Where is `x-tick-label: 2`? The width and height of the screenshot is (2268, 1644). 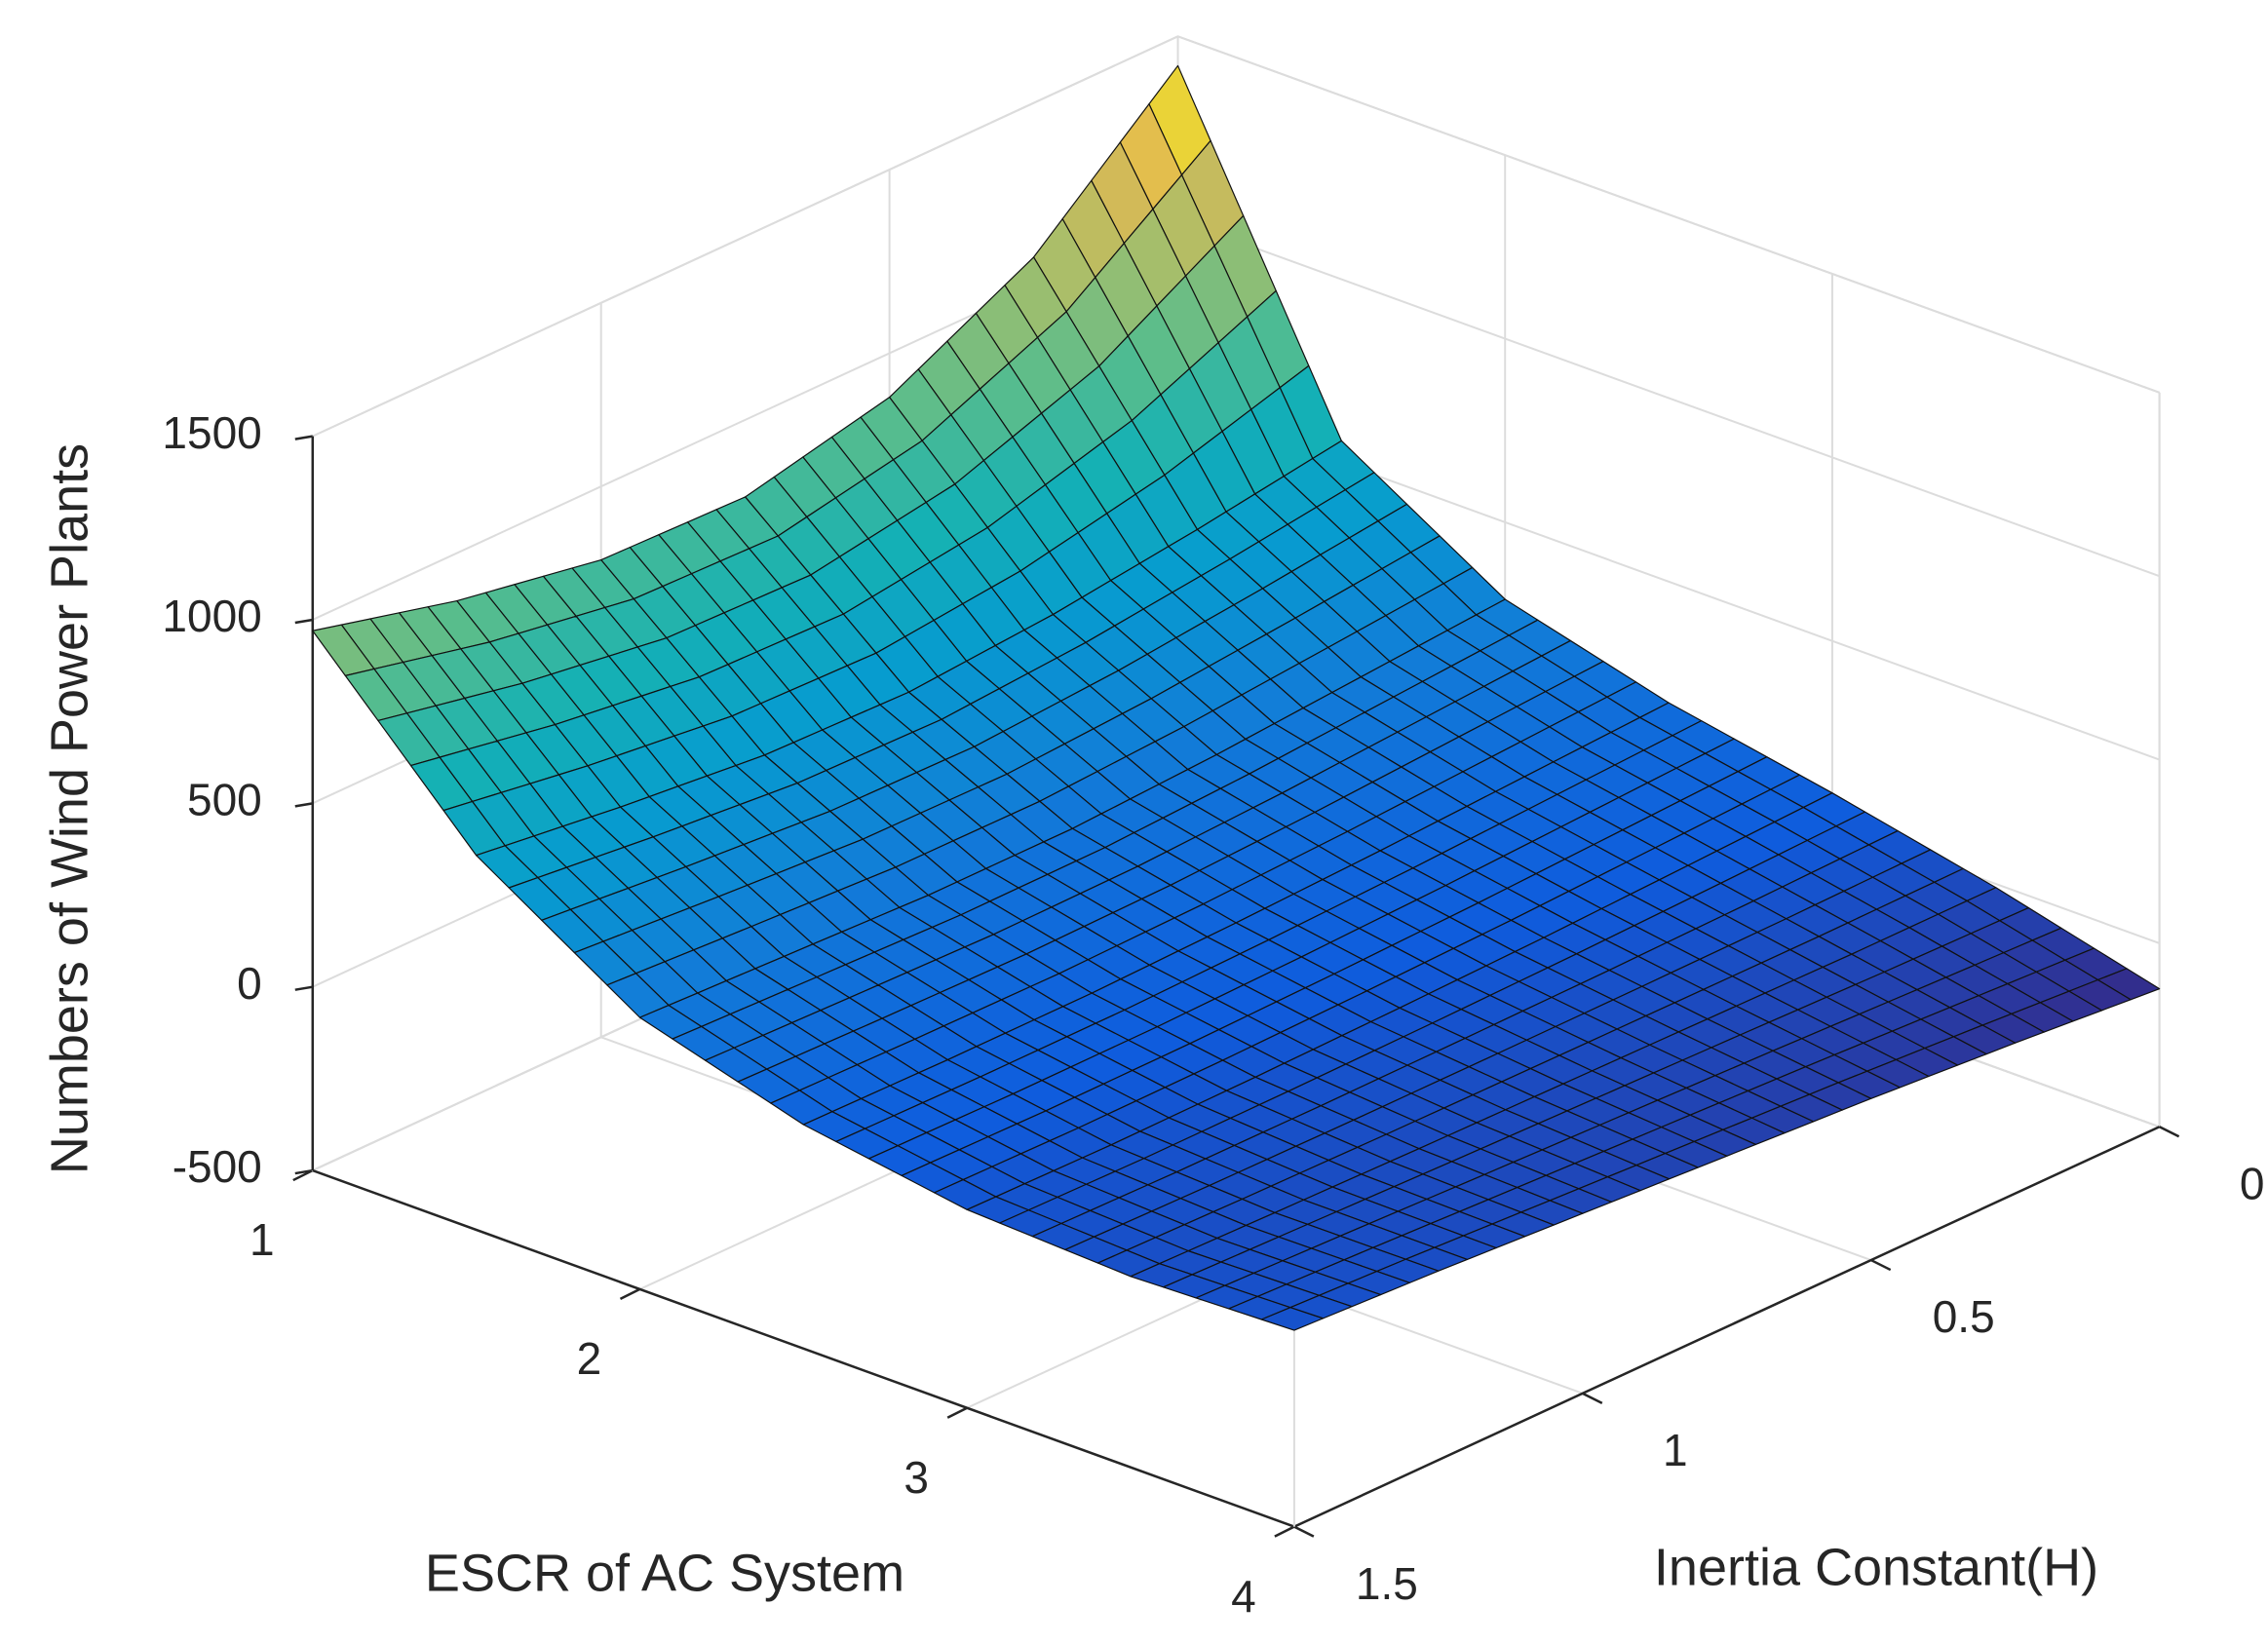
x-tick-label: 2 is located at coordinates (589, 1358).